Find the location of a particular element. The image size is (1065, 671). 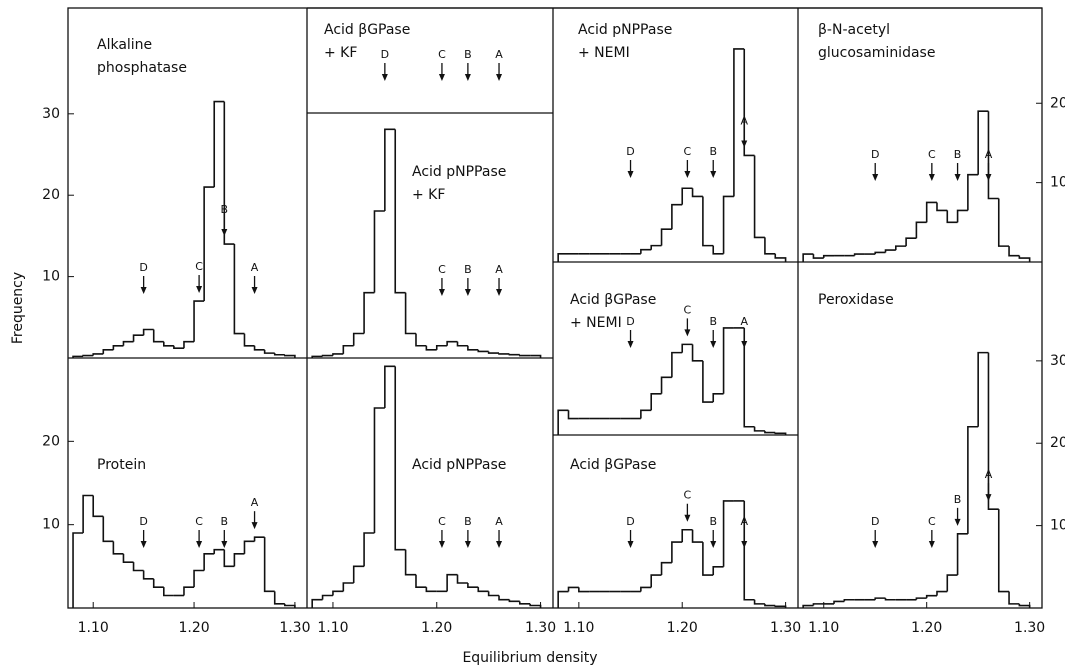

marker-label: D is located at coordinates (385, 54).